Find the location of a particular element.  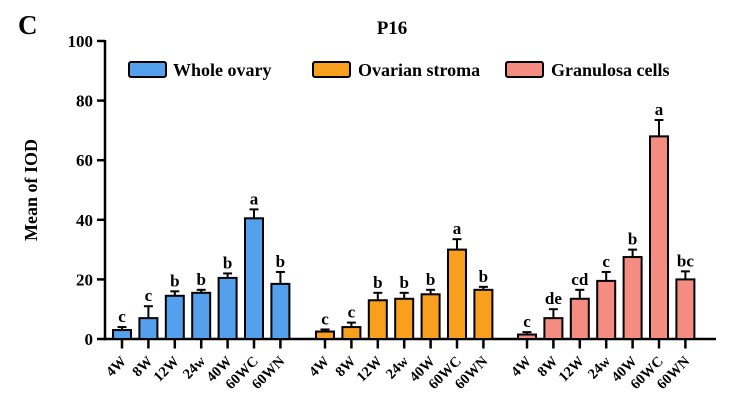

legend-swatch-granulosa-cells is located at coordinates (524, 69).